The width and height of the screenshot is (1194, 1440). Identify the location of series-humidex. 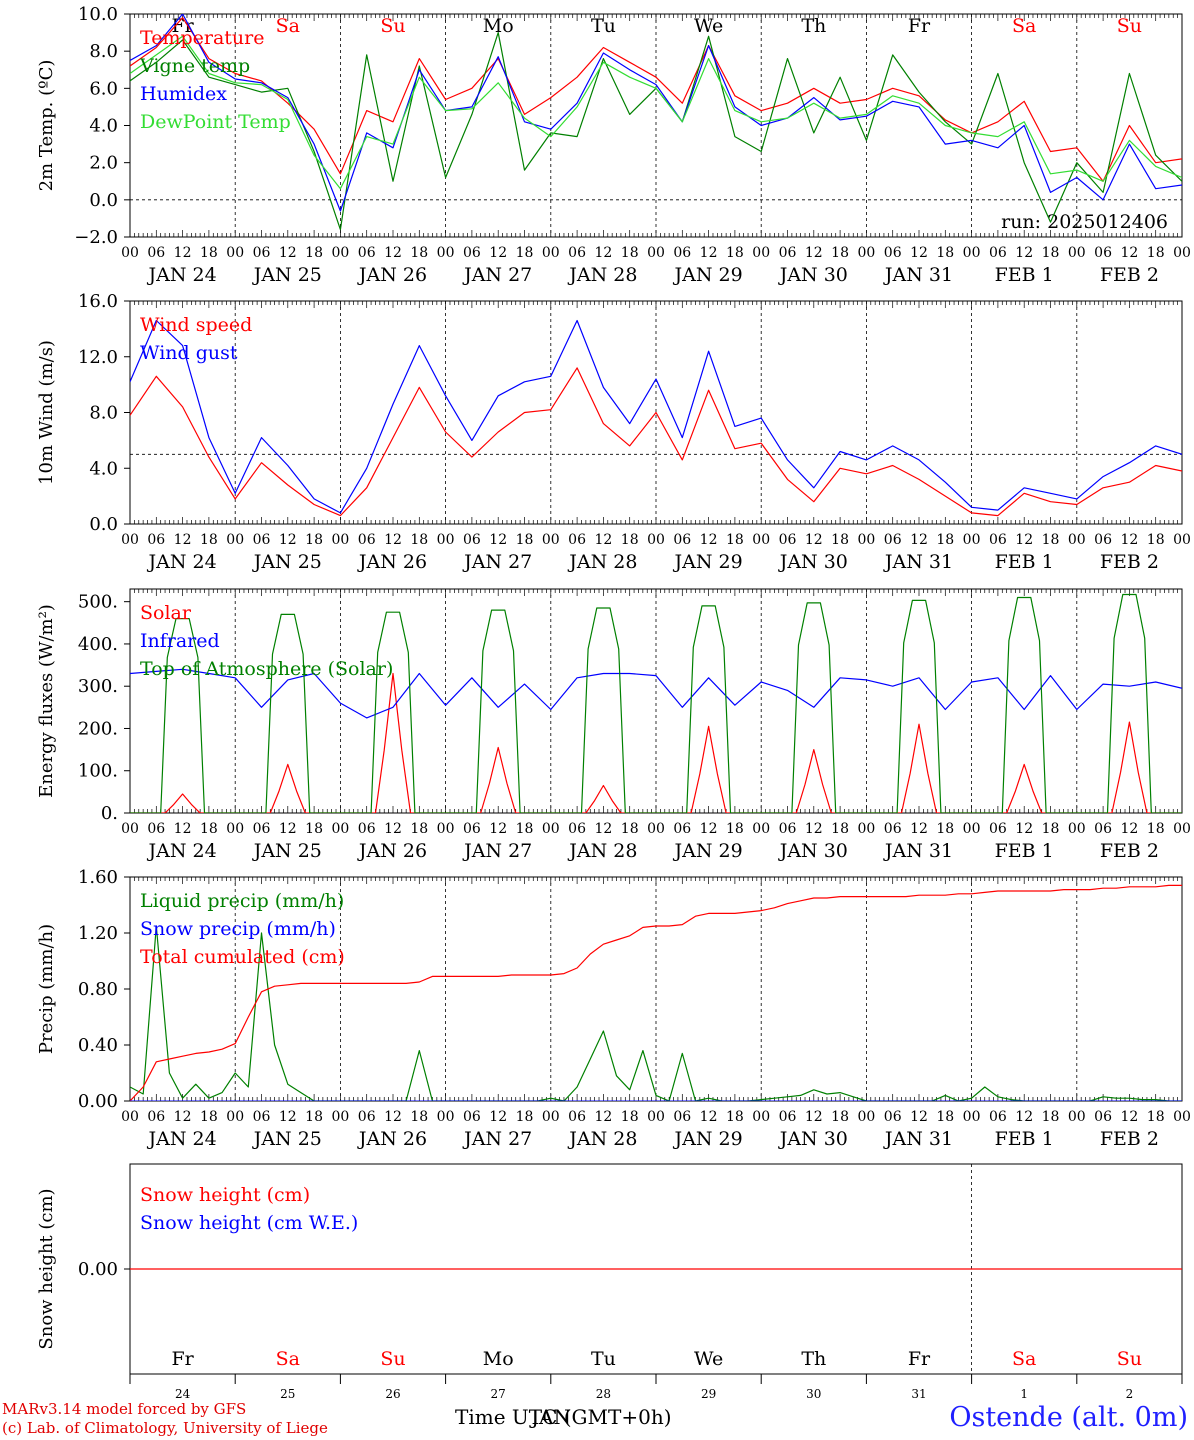
(656, 113).